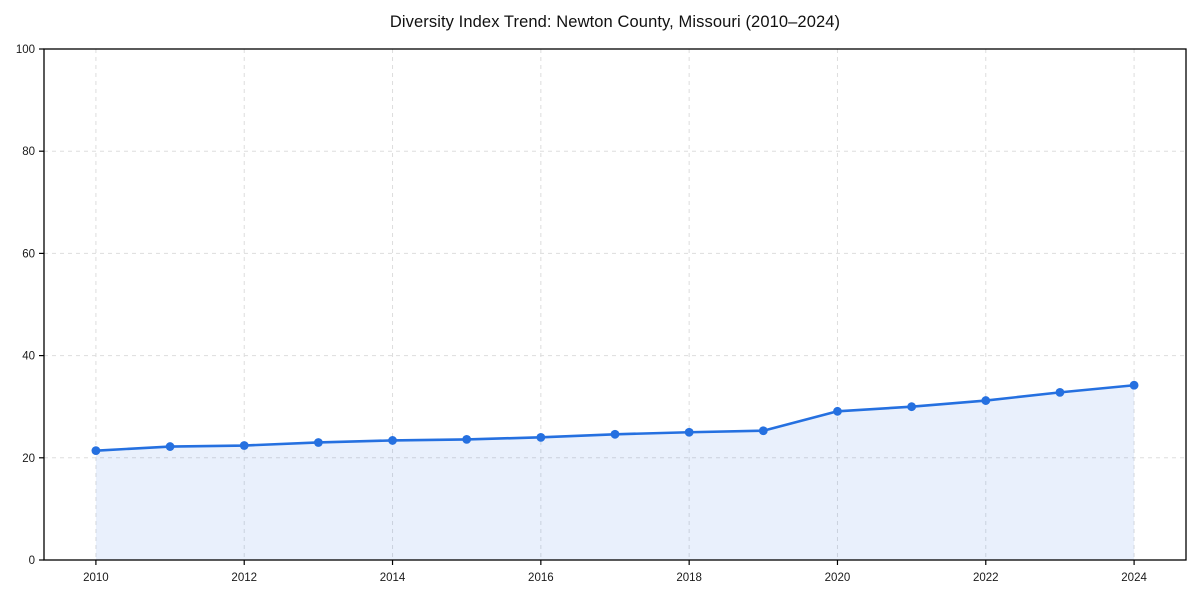 The image size is (1200, 600). I want to click on x-tick-label: 2018, so click(689, 578).